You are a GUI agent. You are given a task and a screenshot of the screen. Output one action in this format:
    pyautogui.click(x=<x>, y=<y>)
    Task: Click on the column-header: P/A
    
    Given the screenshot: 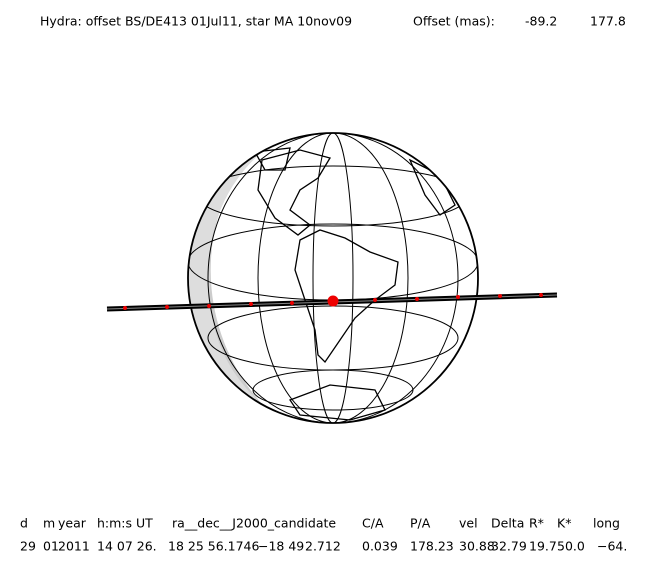 What is the action you would take?
    pyautogui.click(x=420, y=523)
    